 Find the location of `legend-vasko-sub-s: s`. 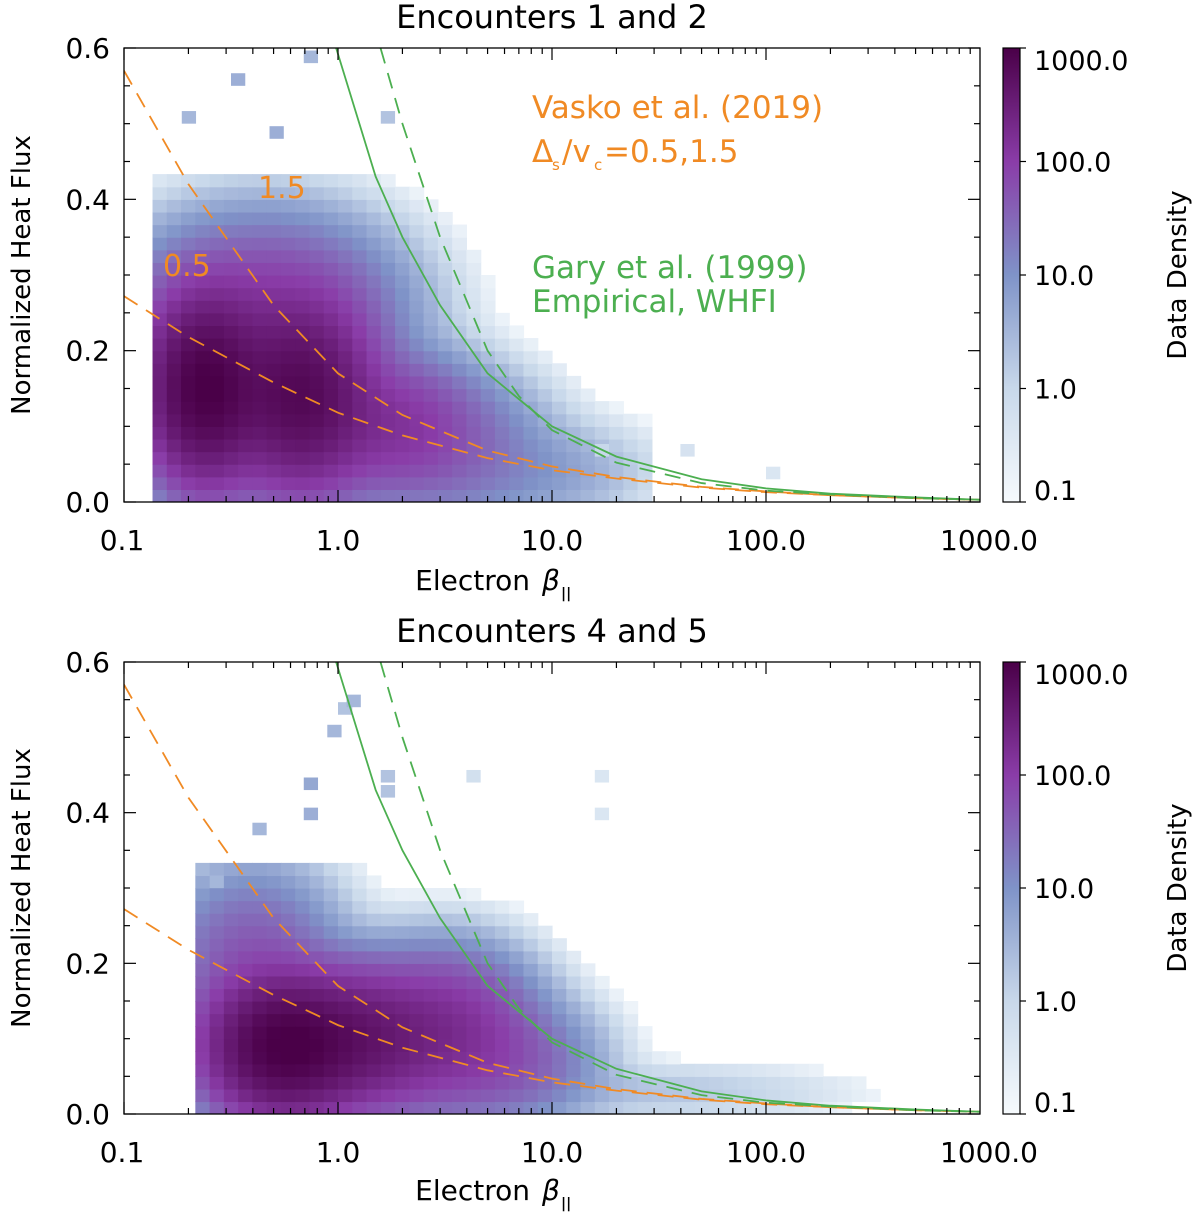

legend-vasko-sub-s: s is located at coordinates (556, 165).